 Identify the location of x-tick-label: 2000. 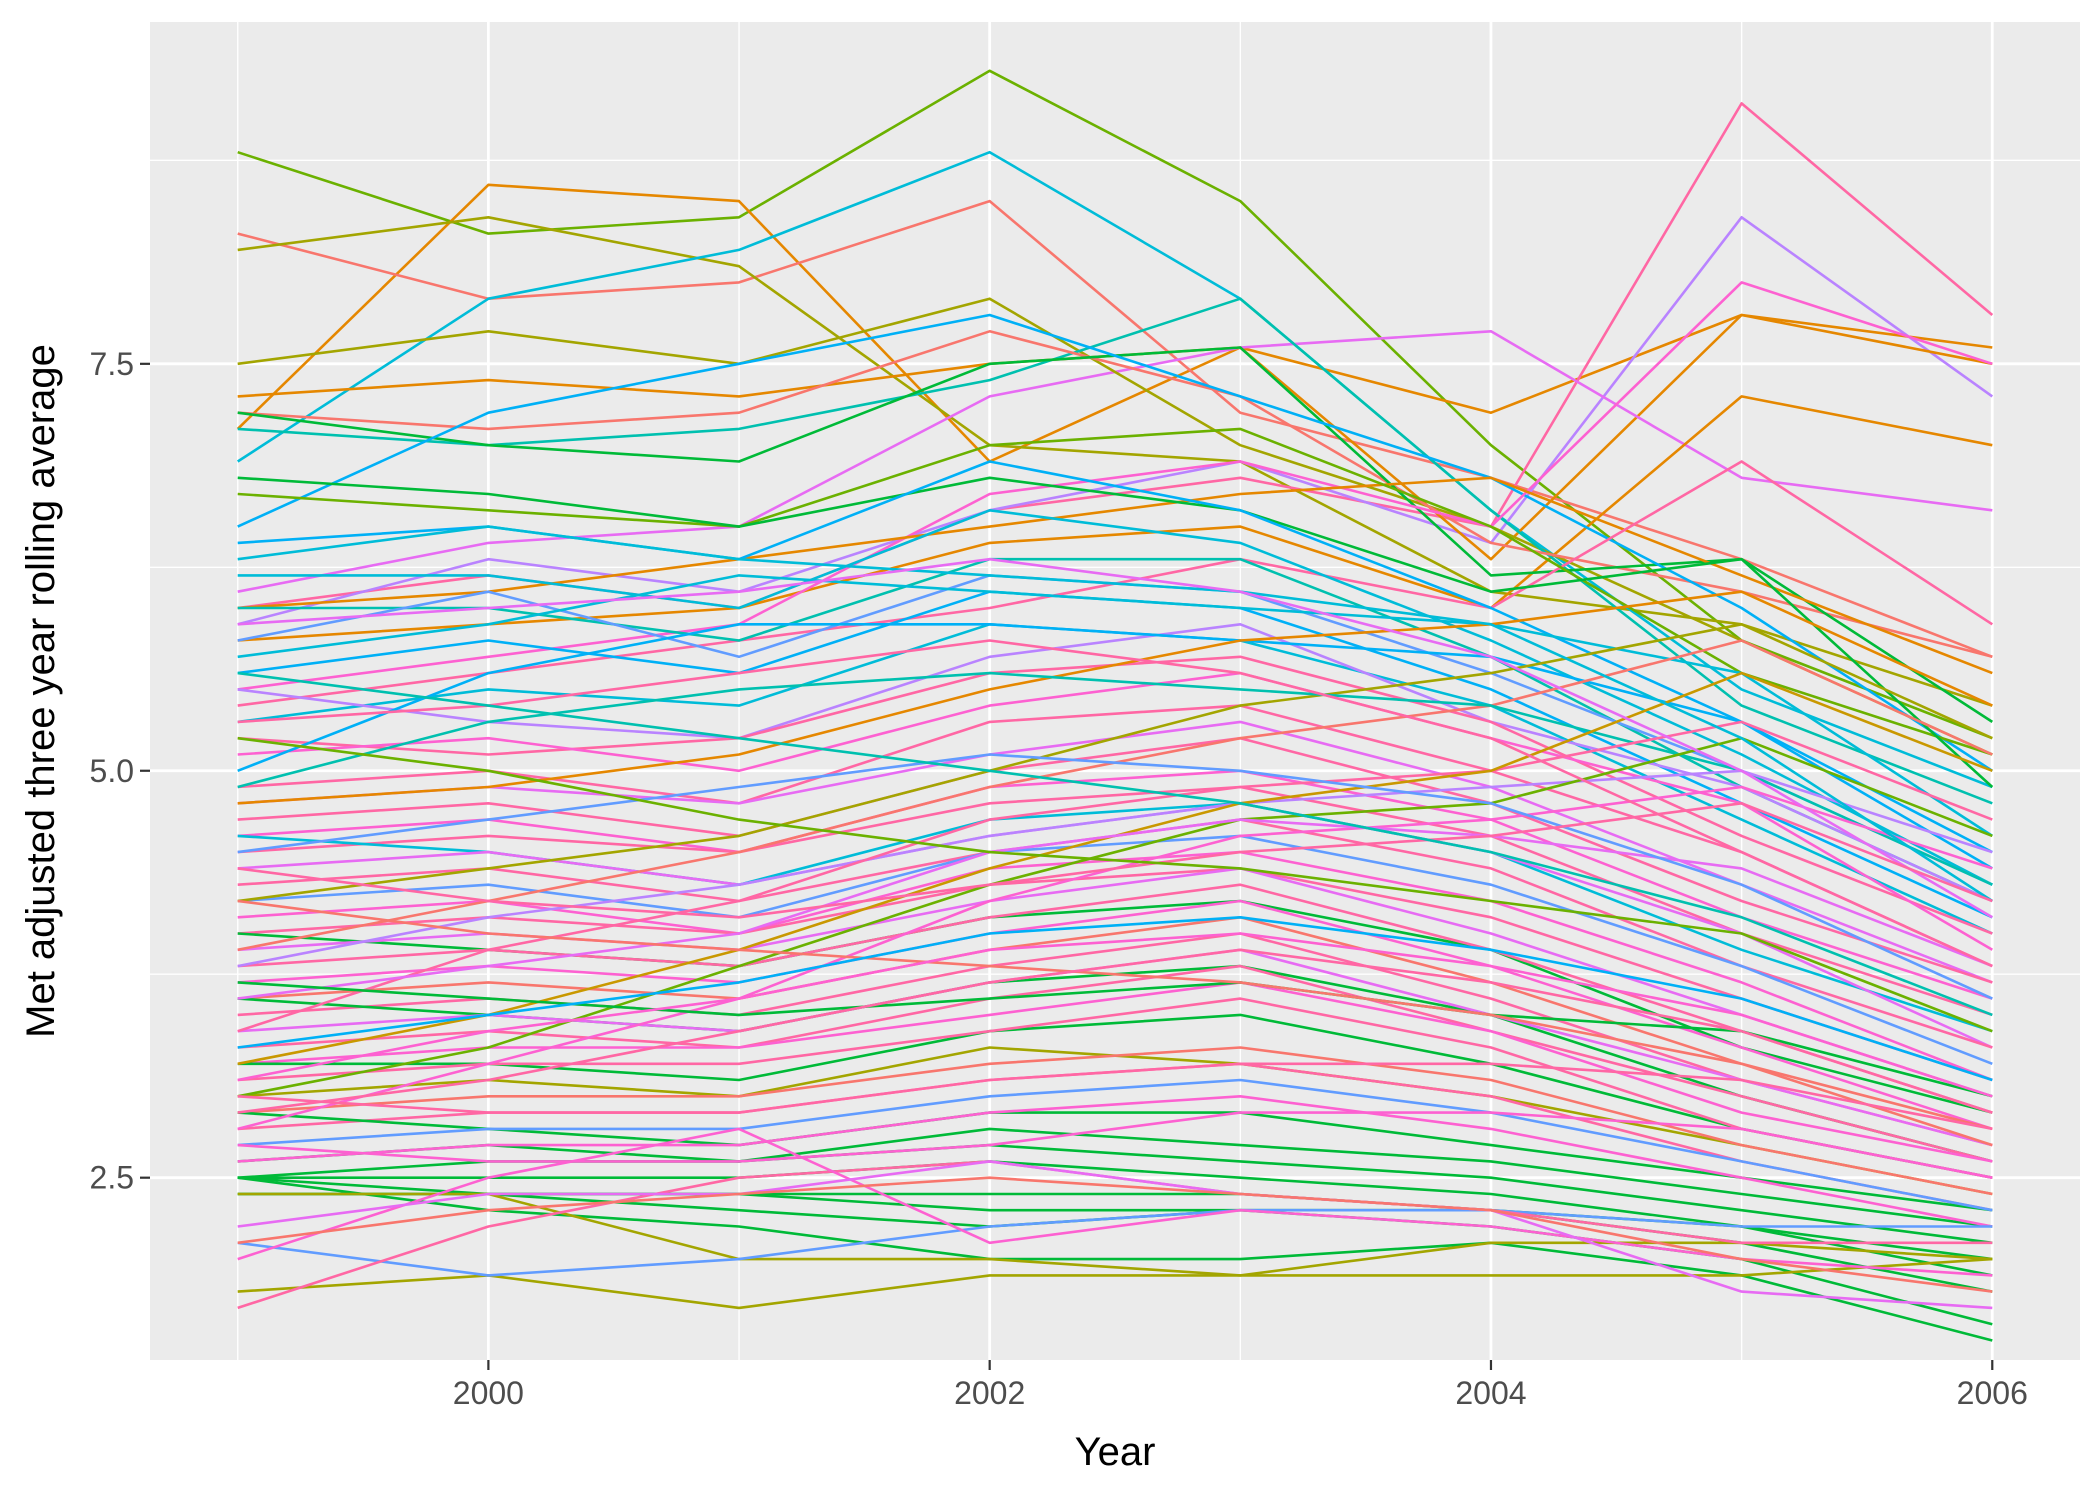
(488, 1393).